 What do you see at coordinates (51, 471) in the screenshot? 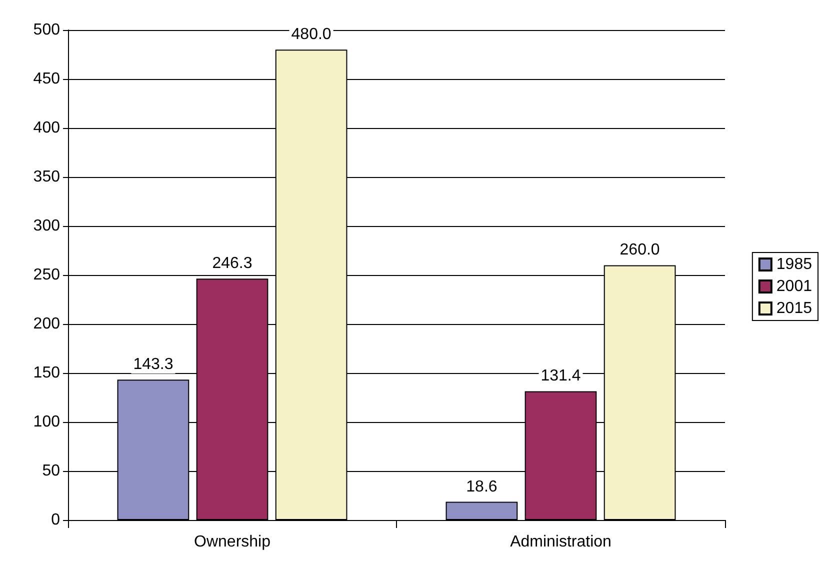
I see `y-tick-label: 50` at bounding box center [51, 471].